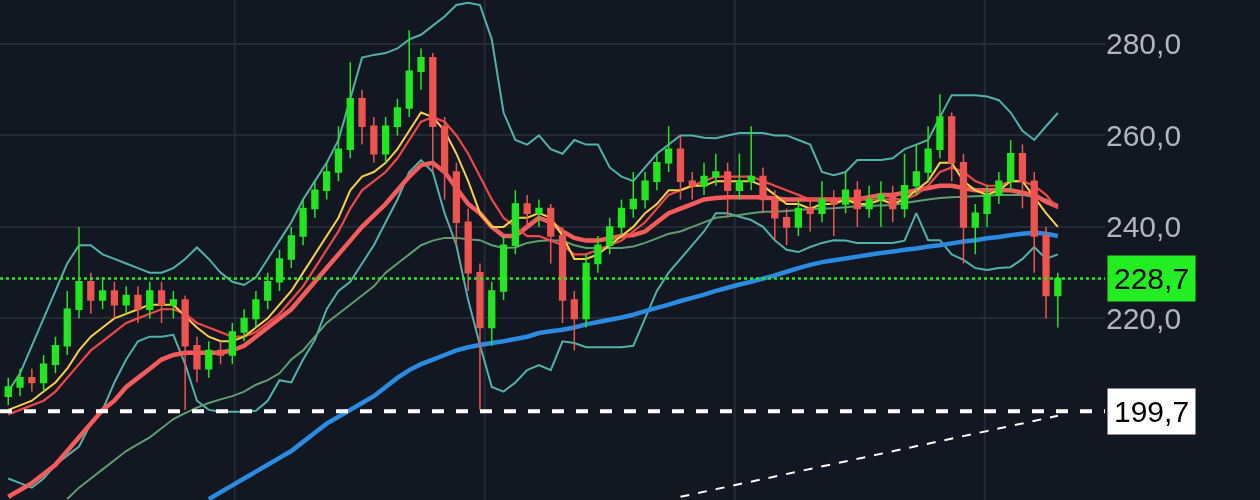 The height and width of the screenshot is (500, 1260). Describe the element at coordinates (1144, 227) in the screenshot. I see `y-tick-label: 240,0` at that location.